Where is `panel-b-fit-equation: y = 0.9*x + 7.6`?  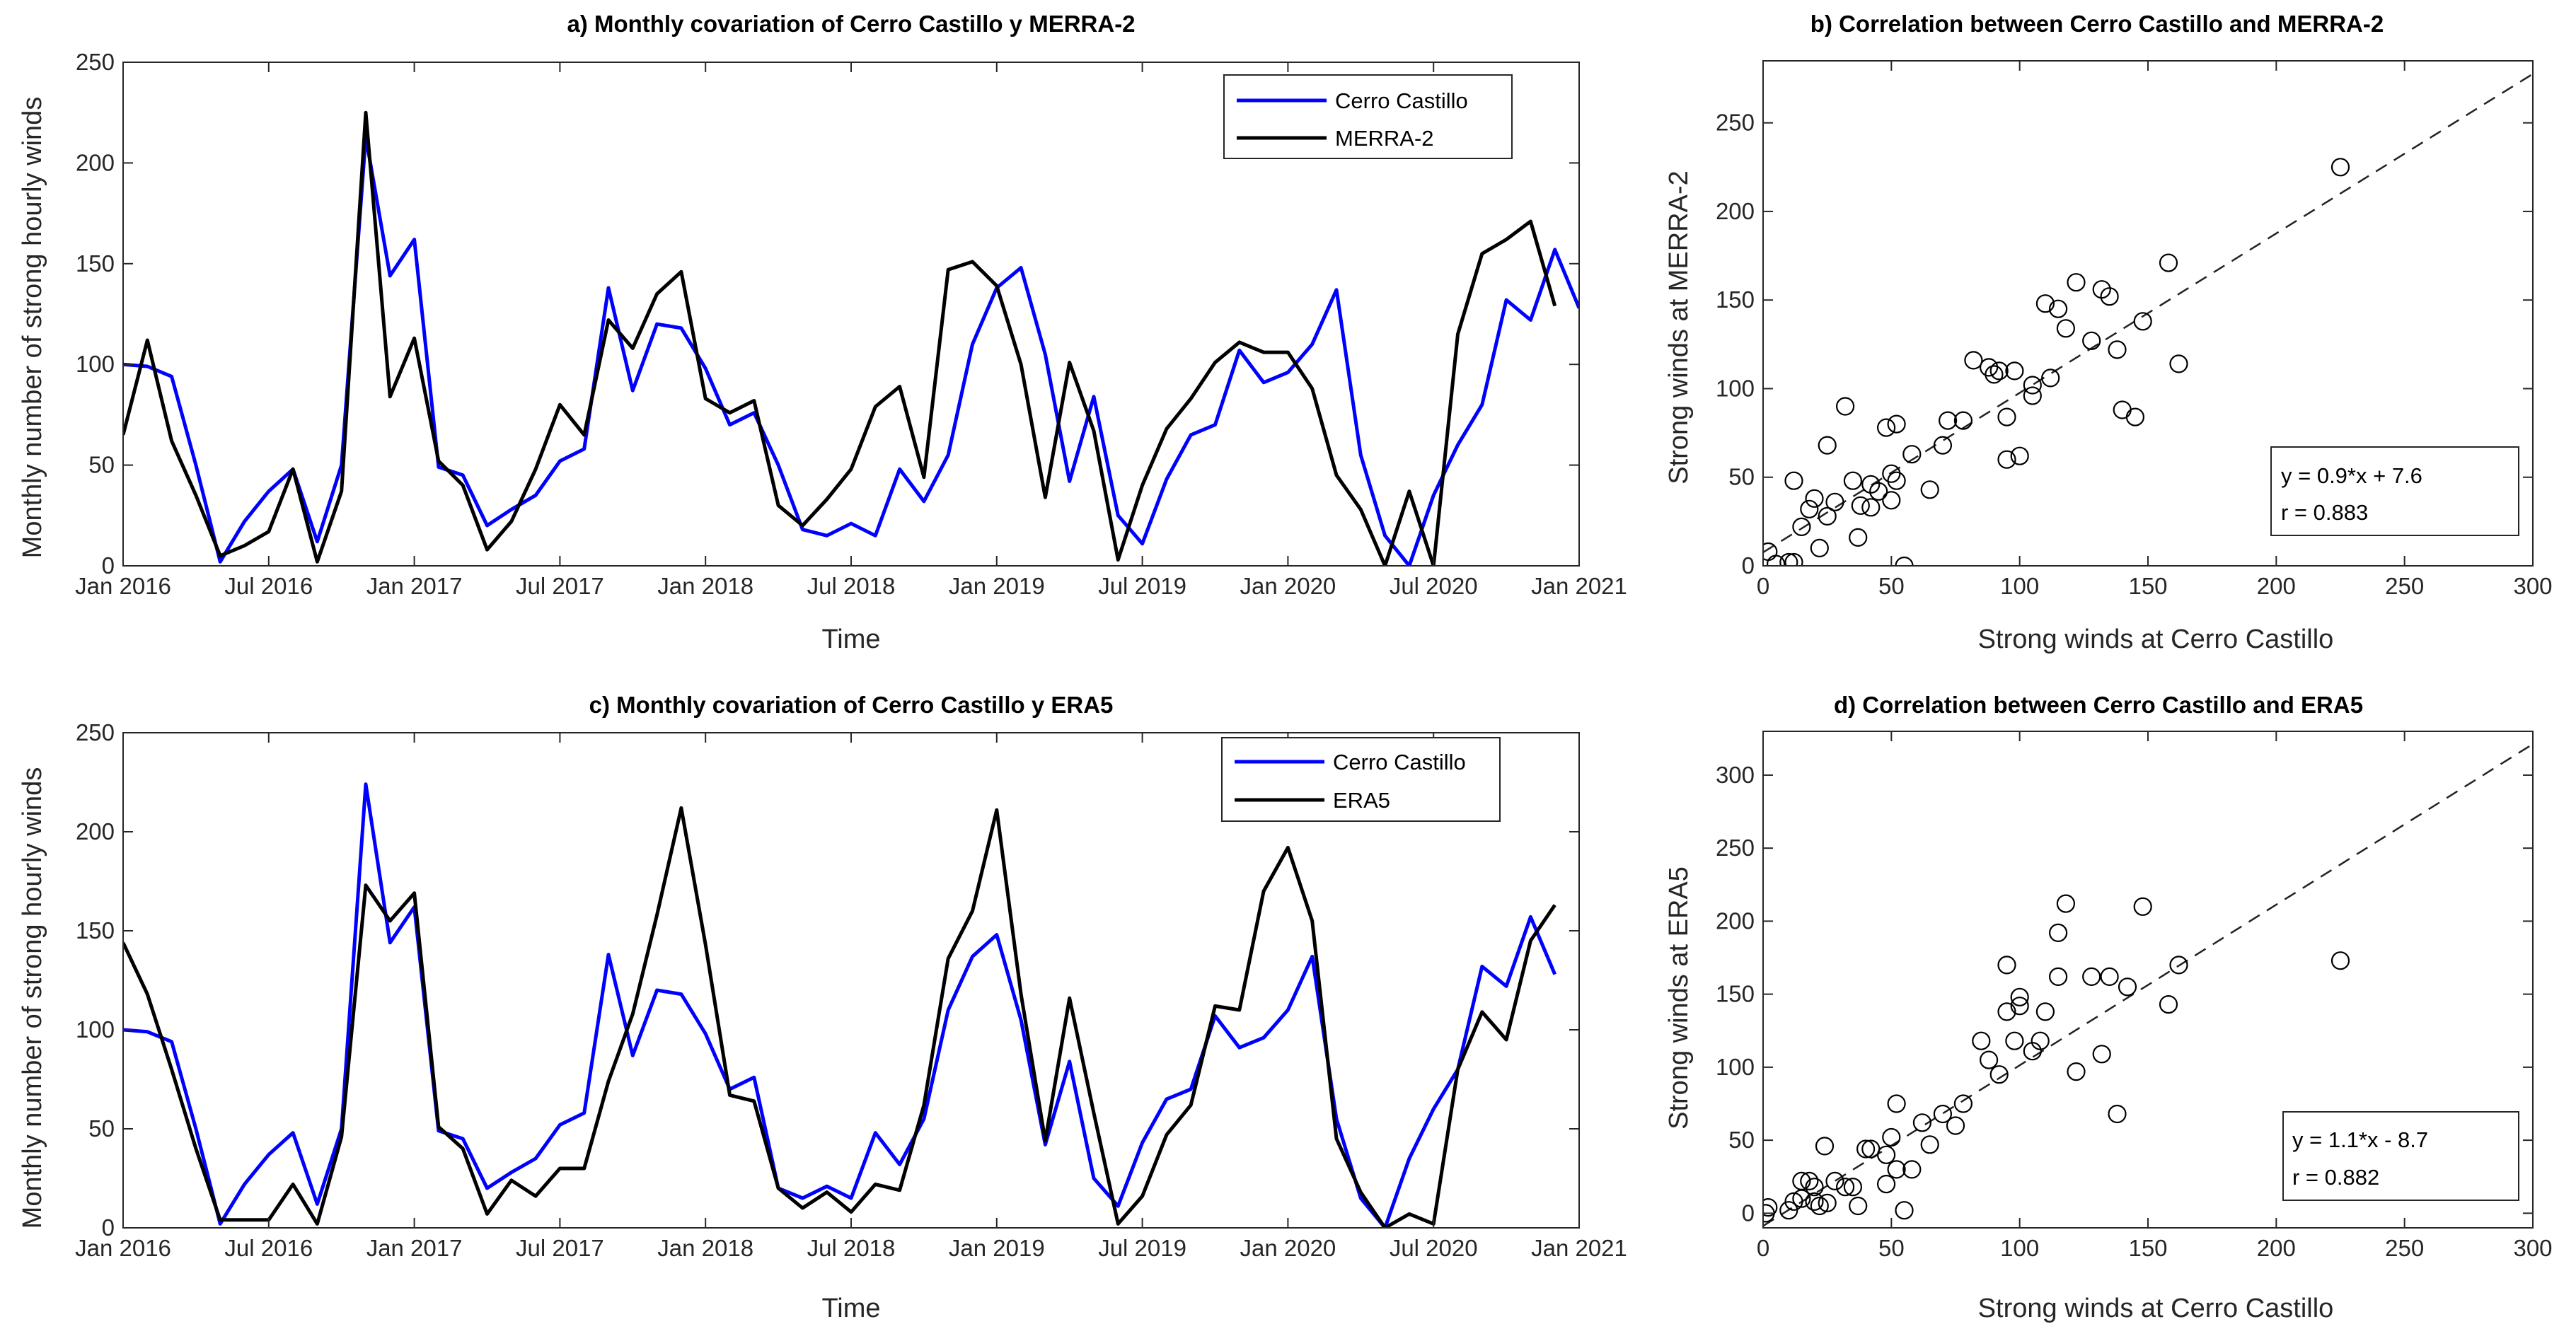
panel-b-fit-equation: y = 0.9*x + 7.6 is located at coordinates (2351, 476).